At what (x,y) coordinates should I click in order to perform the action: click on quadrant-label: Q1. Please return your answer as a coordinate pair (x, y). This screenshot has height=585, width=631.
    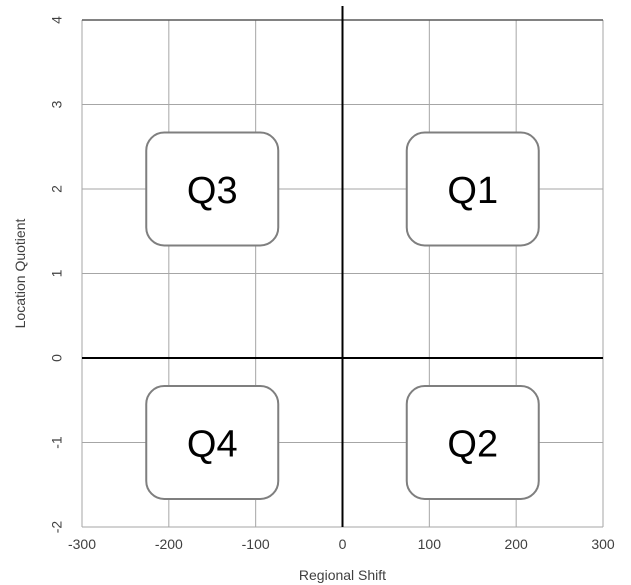
    Looking at the image, I should click on (472, 191).